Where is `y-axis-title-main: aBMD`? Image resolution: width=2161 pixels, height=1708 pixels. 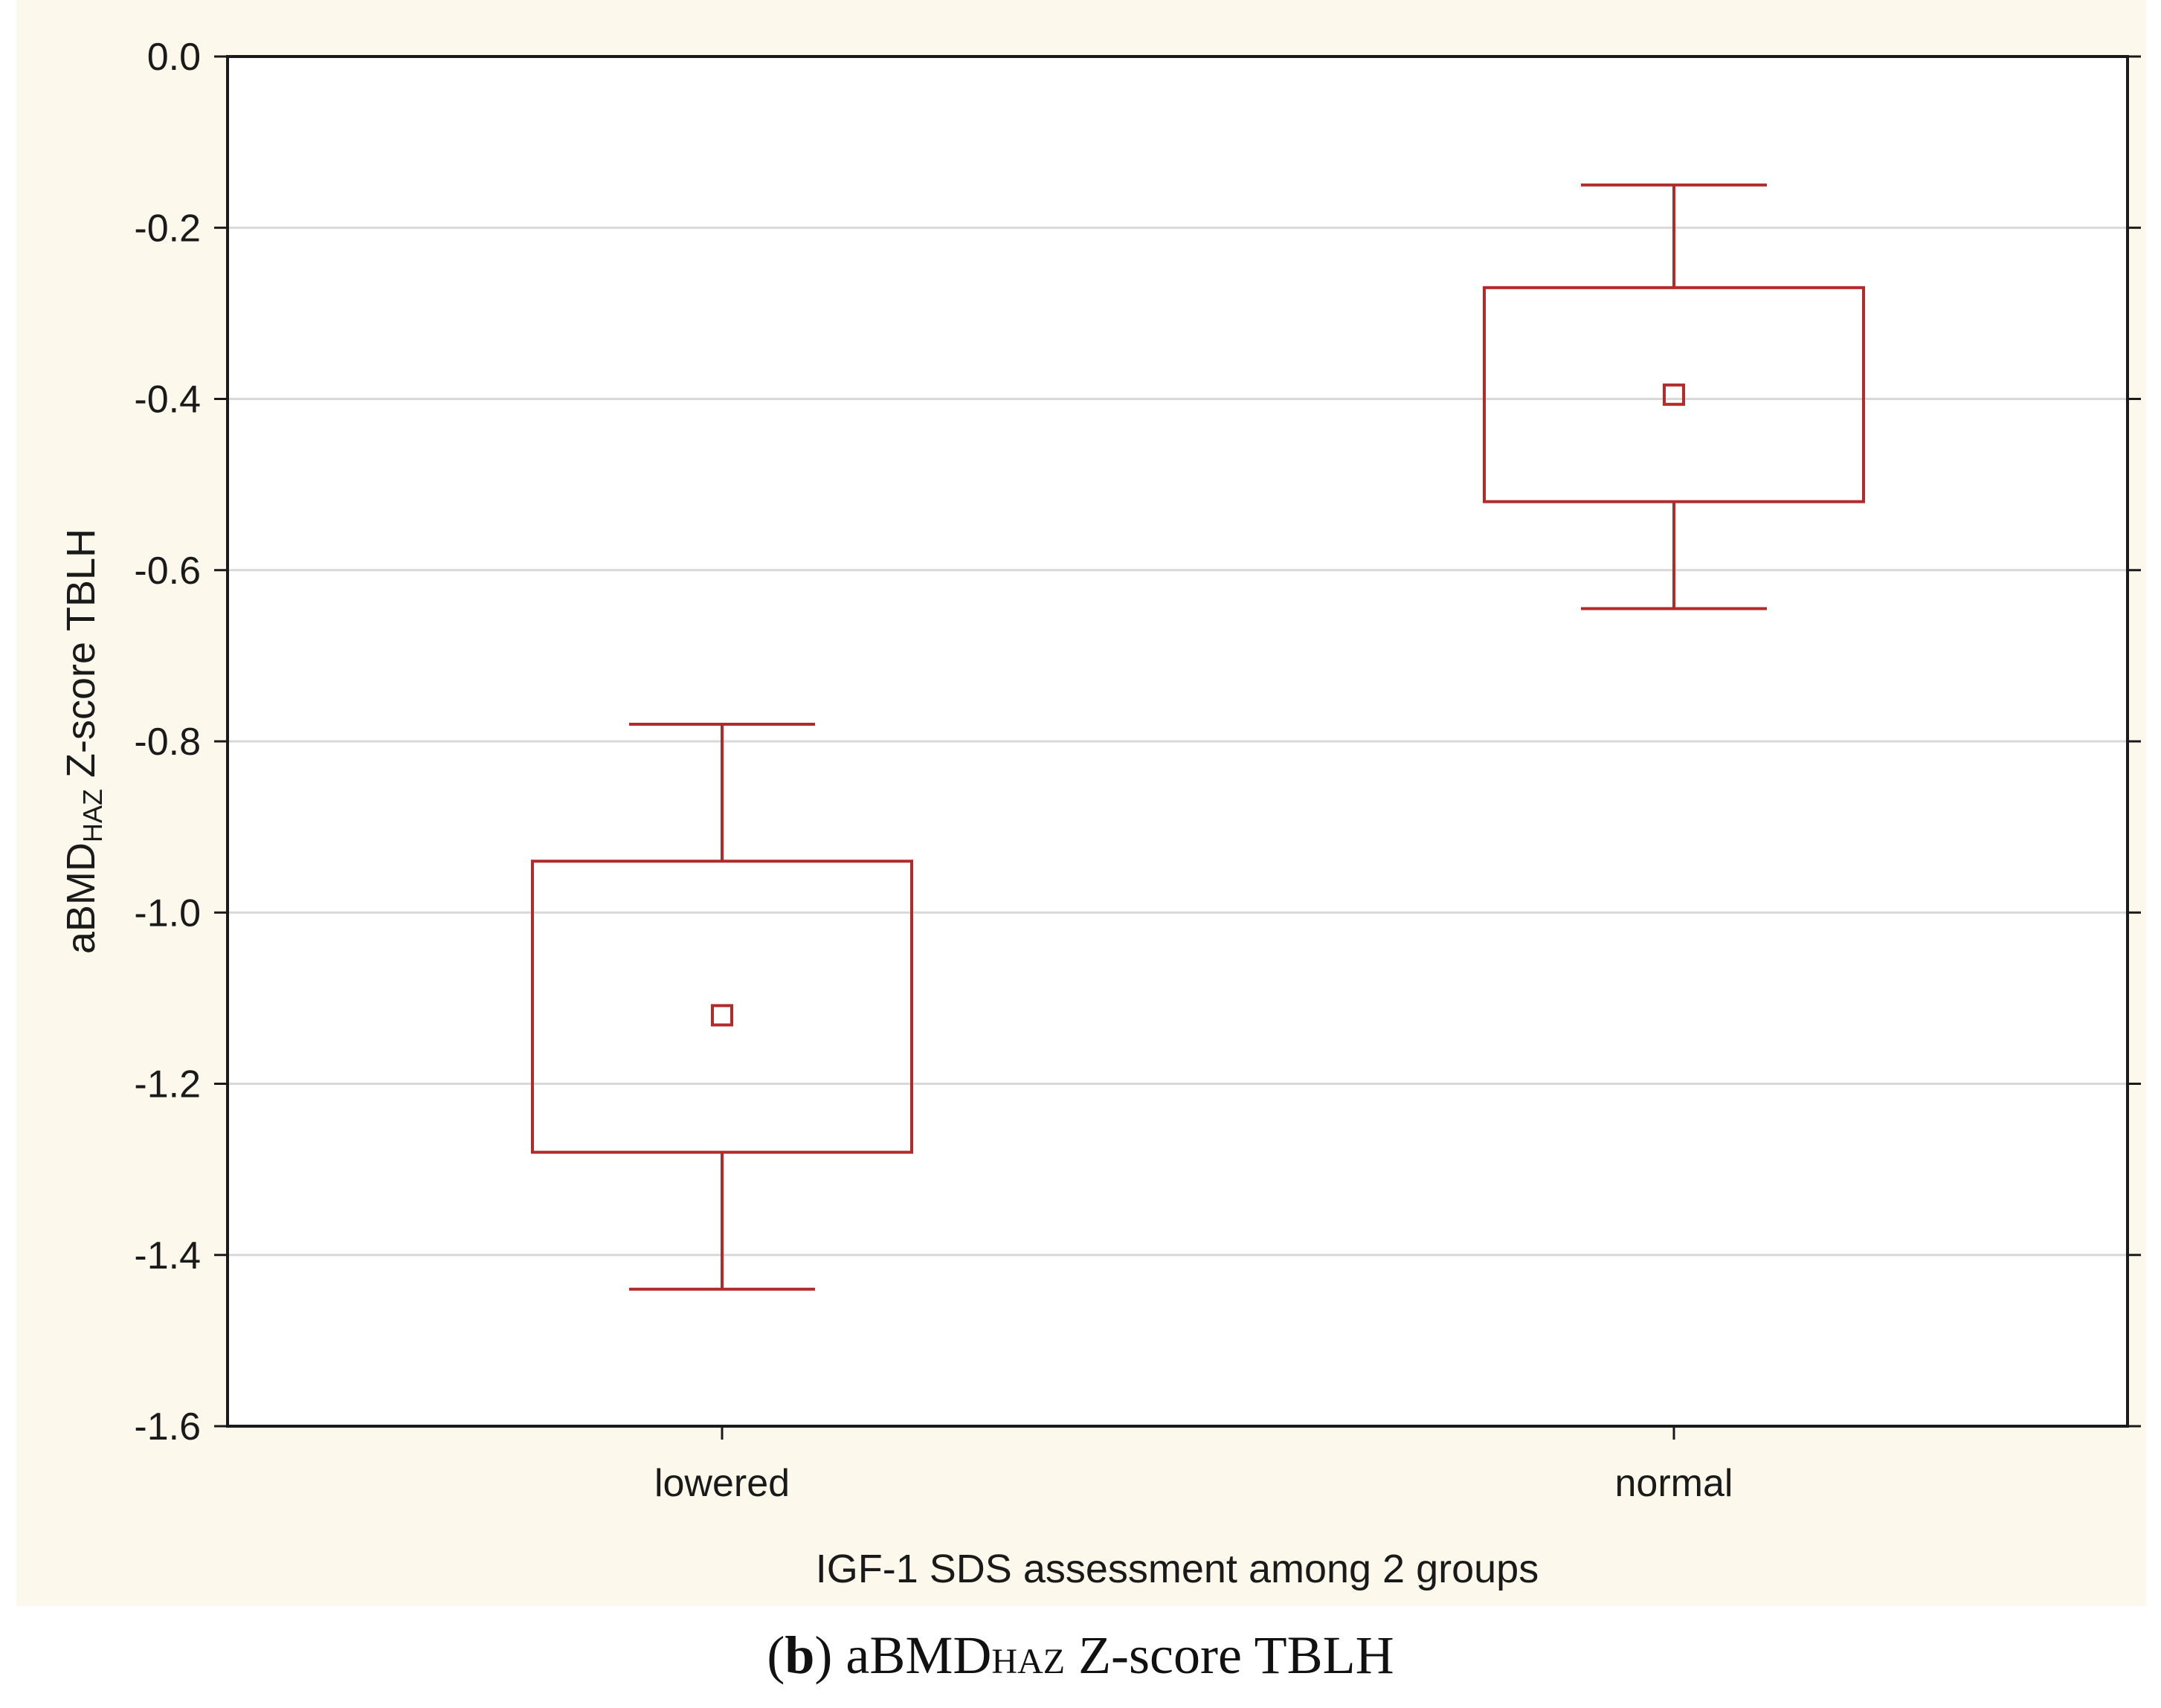
y-axis-title-main: aBMD is located at coordinates (81, 898).